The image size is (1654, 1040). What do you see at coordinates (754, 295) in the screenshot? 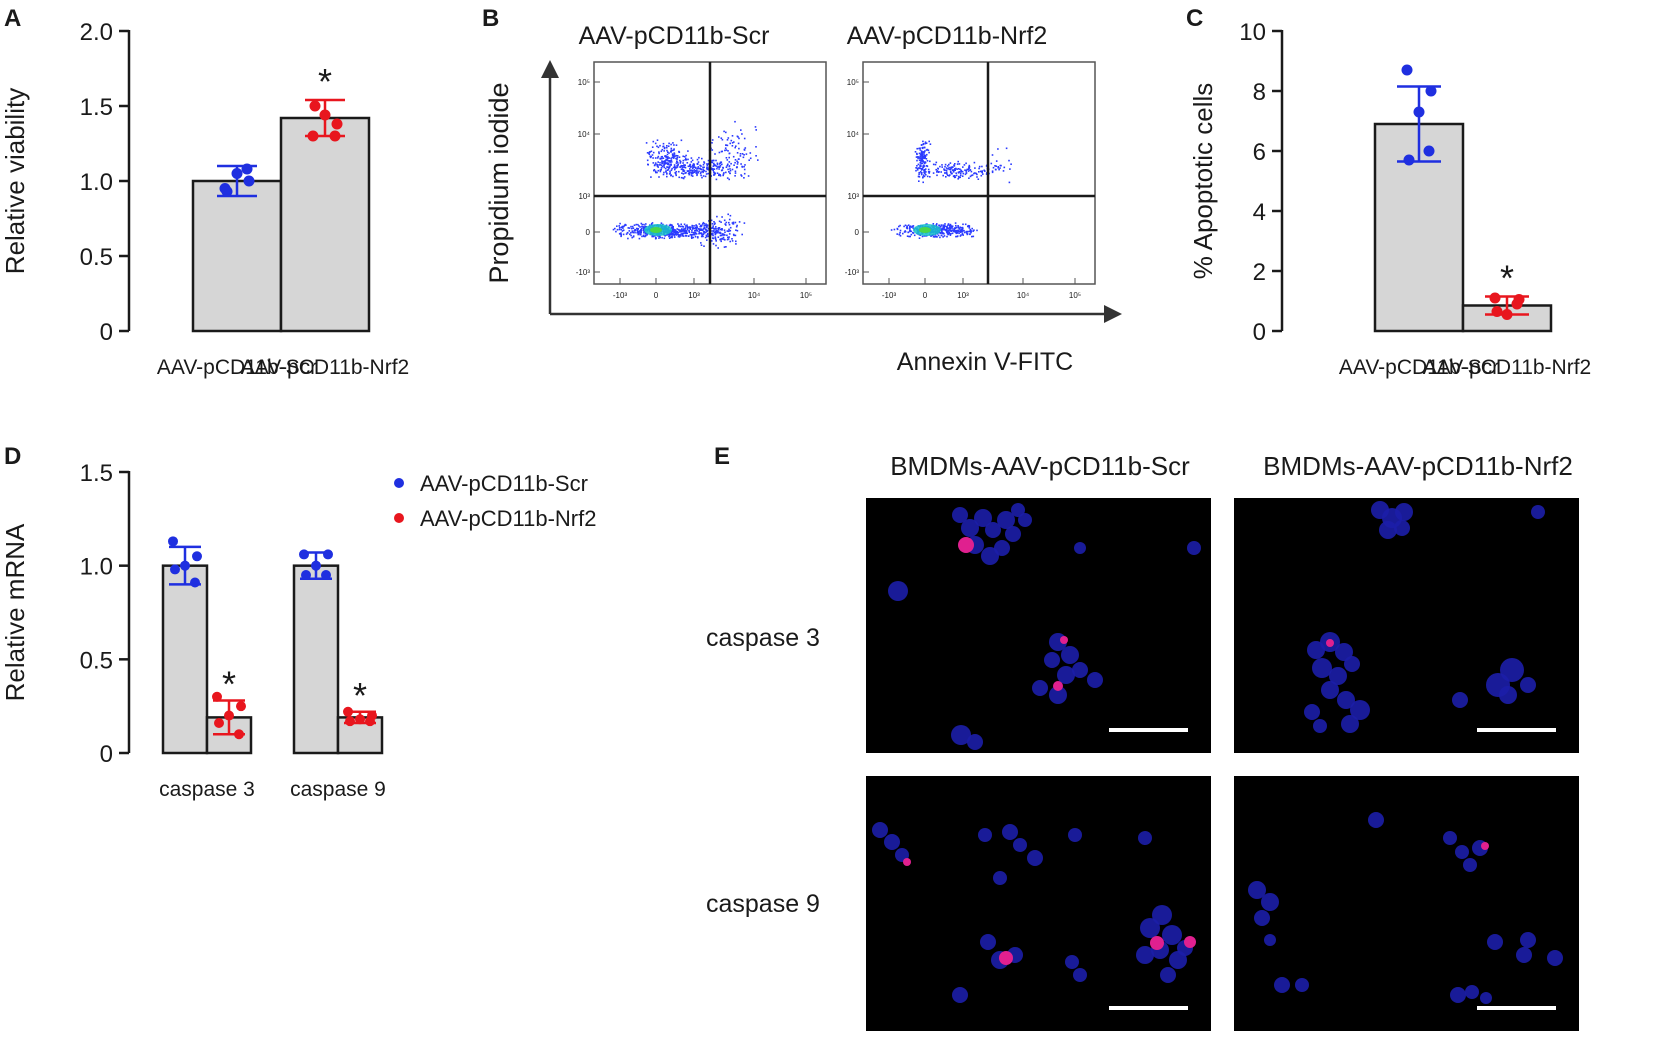
I see `flow-x-tick-label: 10⁴` at bounding box center [754, 295].